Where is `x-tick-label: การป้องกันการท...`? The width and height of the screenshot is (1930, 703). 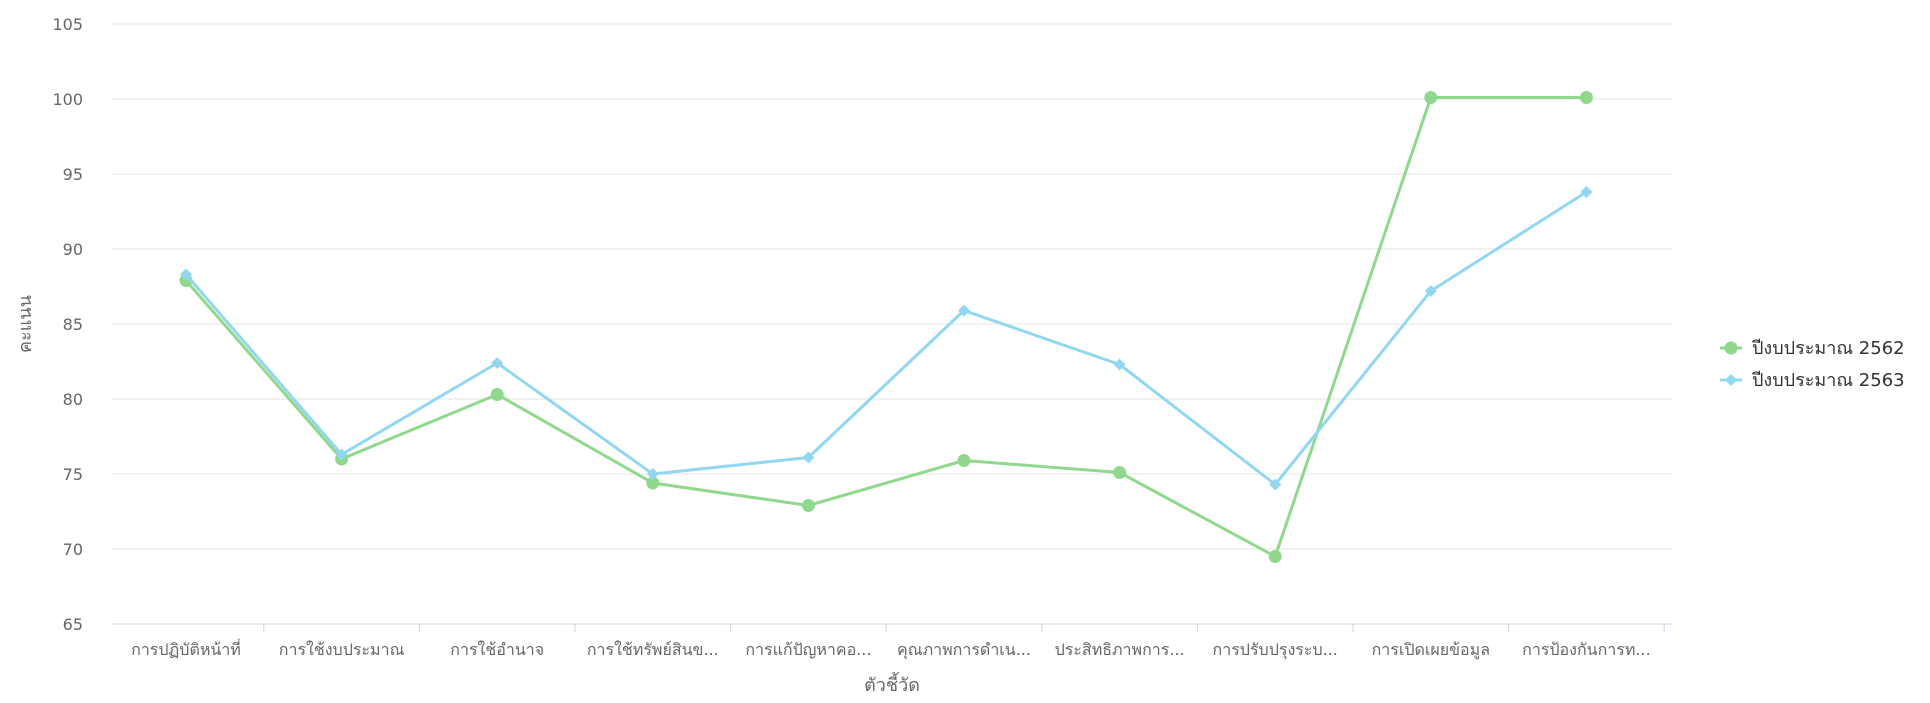 x-tick-label: การป้องกันการท... is located at coordinates (1586, 649).